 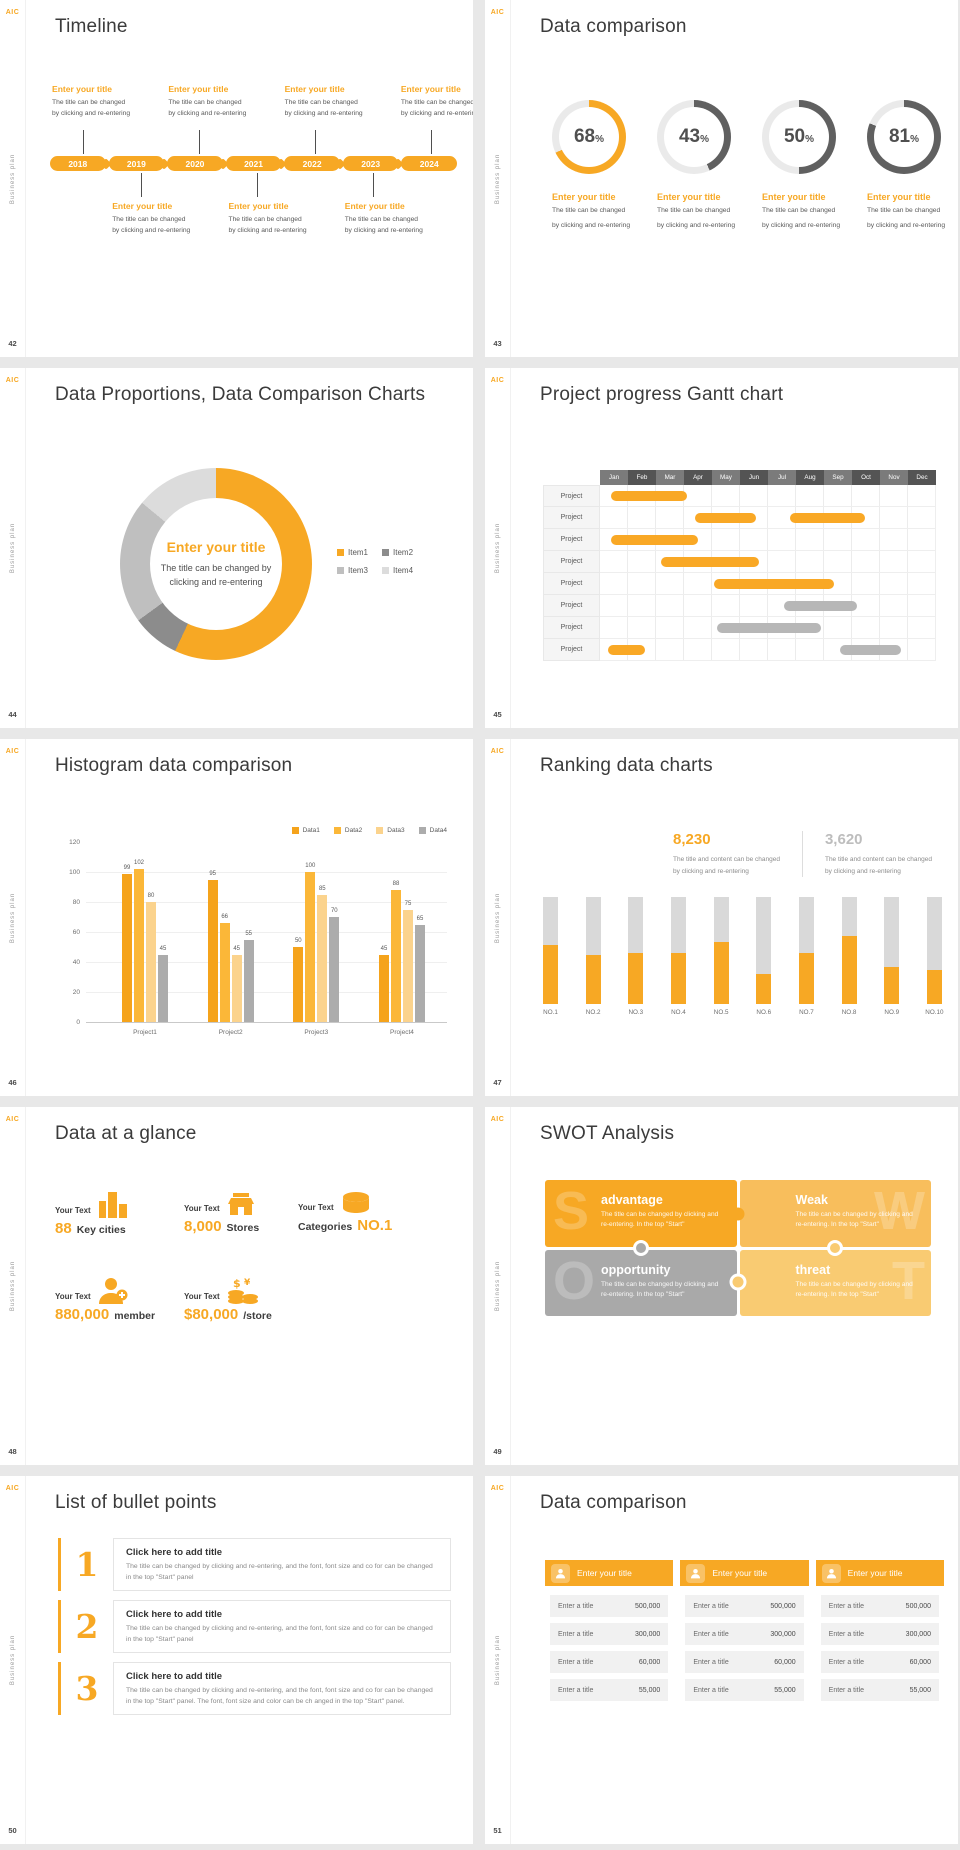 I want to click on card-header: Enter your title, so click(x=609, y=1573).